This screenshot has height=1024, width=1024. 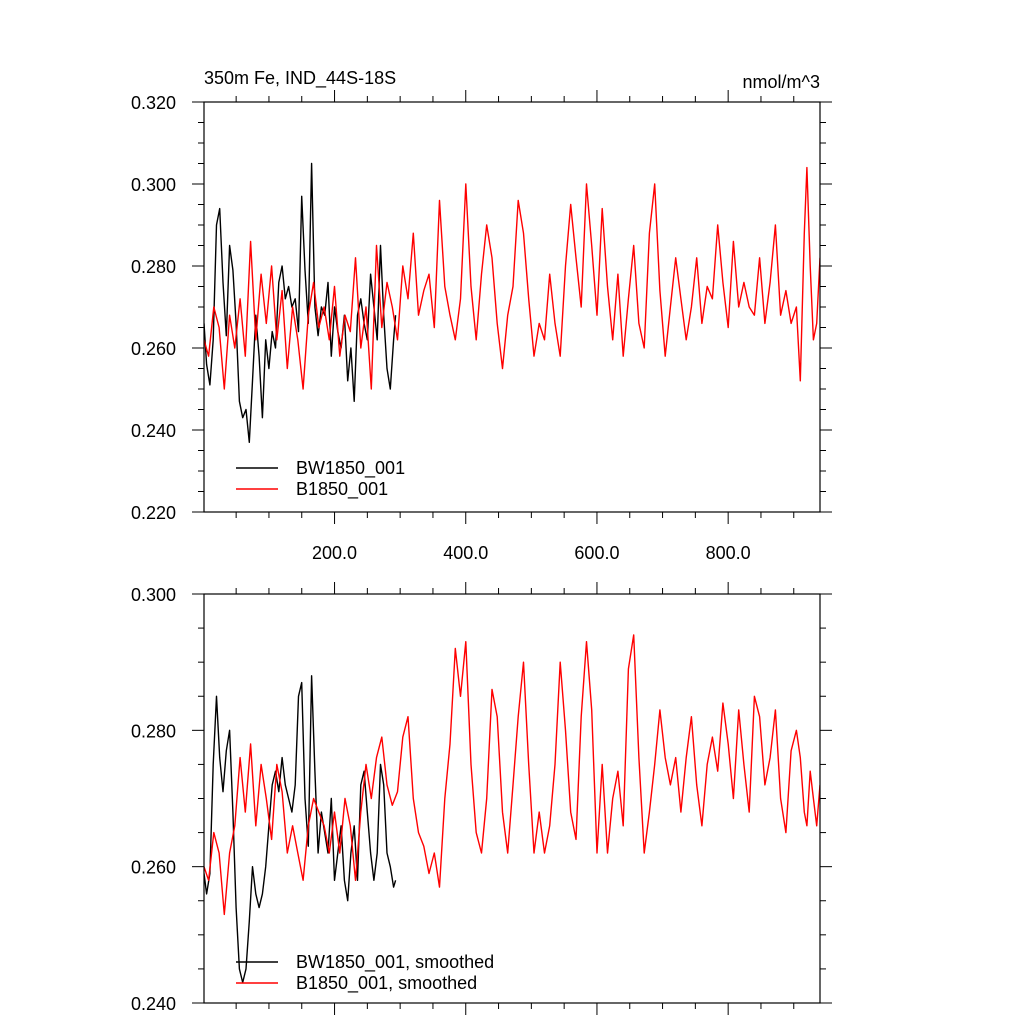 I want to click on top-series-0-line, so click(x=300, y=302).